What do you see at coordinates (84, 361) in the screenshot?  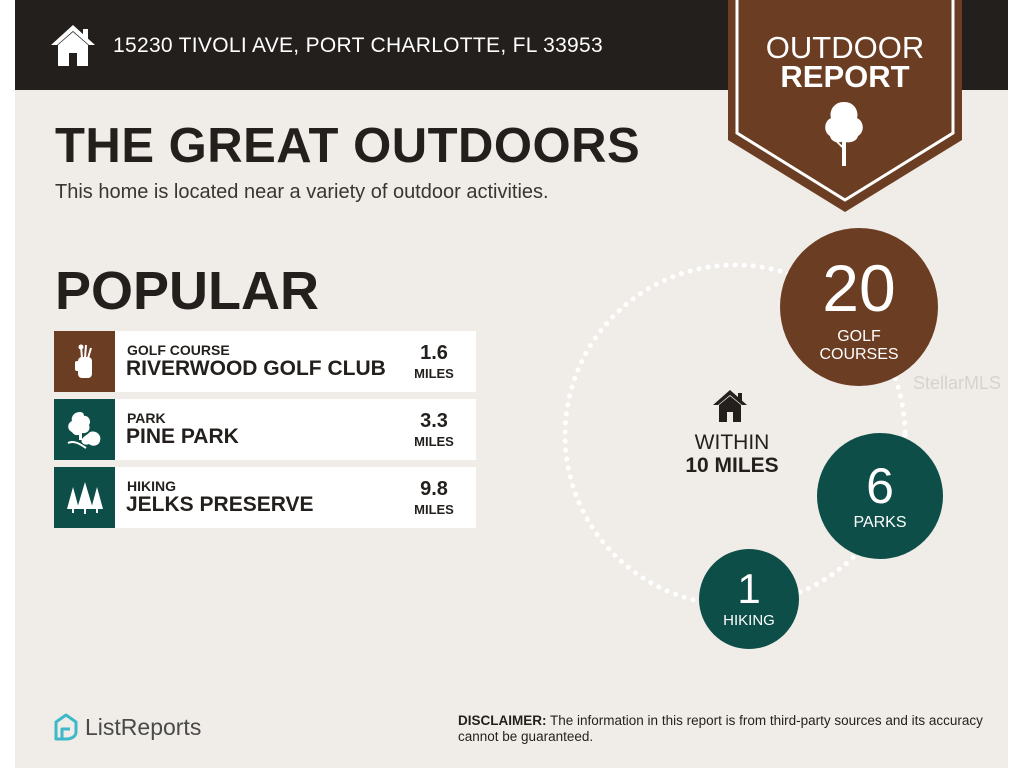 I see `golf-bag-icon` at bounding box center [84, 361].